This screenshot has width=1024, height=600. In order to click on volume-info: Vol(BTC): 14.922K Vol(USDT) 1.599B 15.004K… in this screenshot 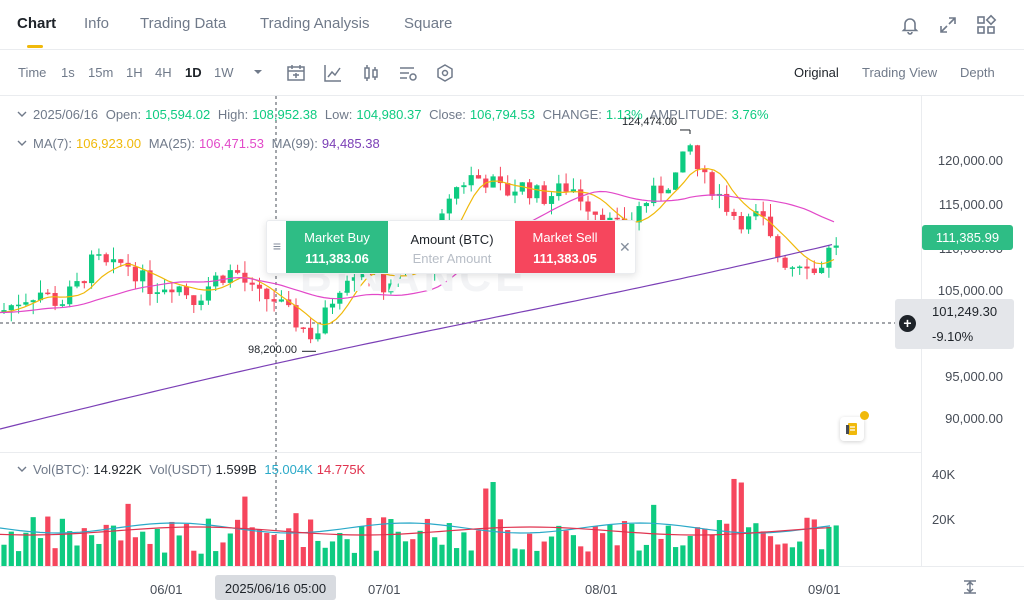, I will do `click(193, 469)`.